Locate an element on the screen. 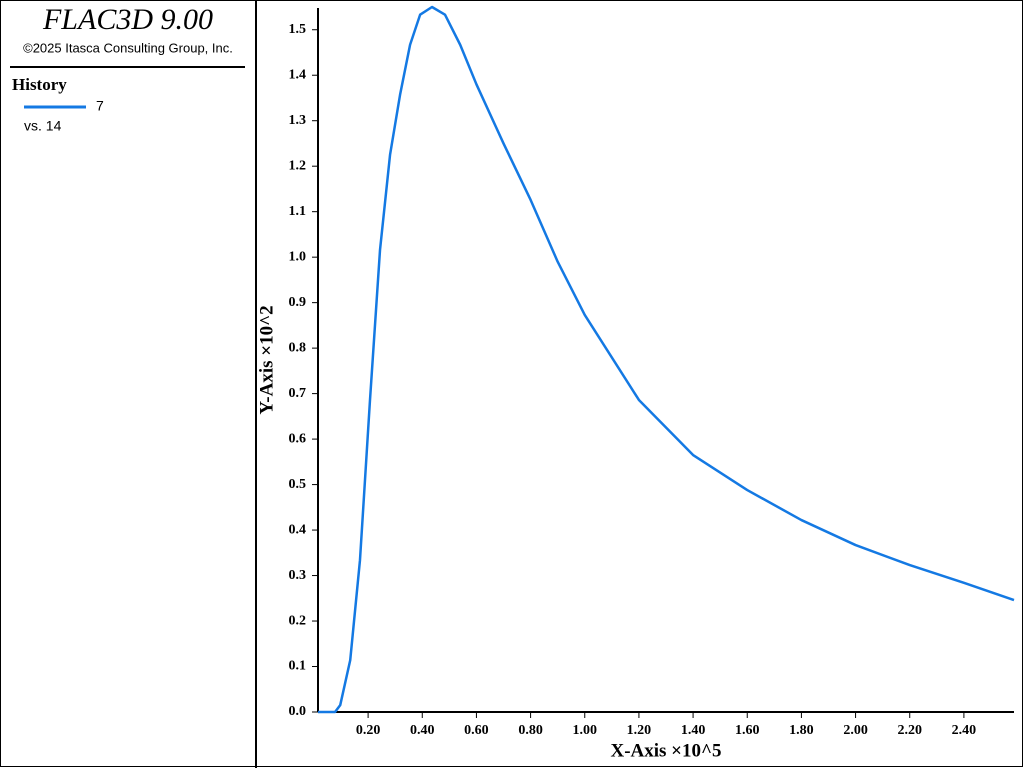  panel-heading: History is located at coordinates (39, 84).